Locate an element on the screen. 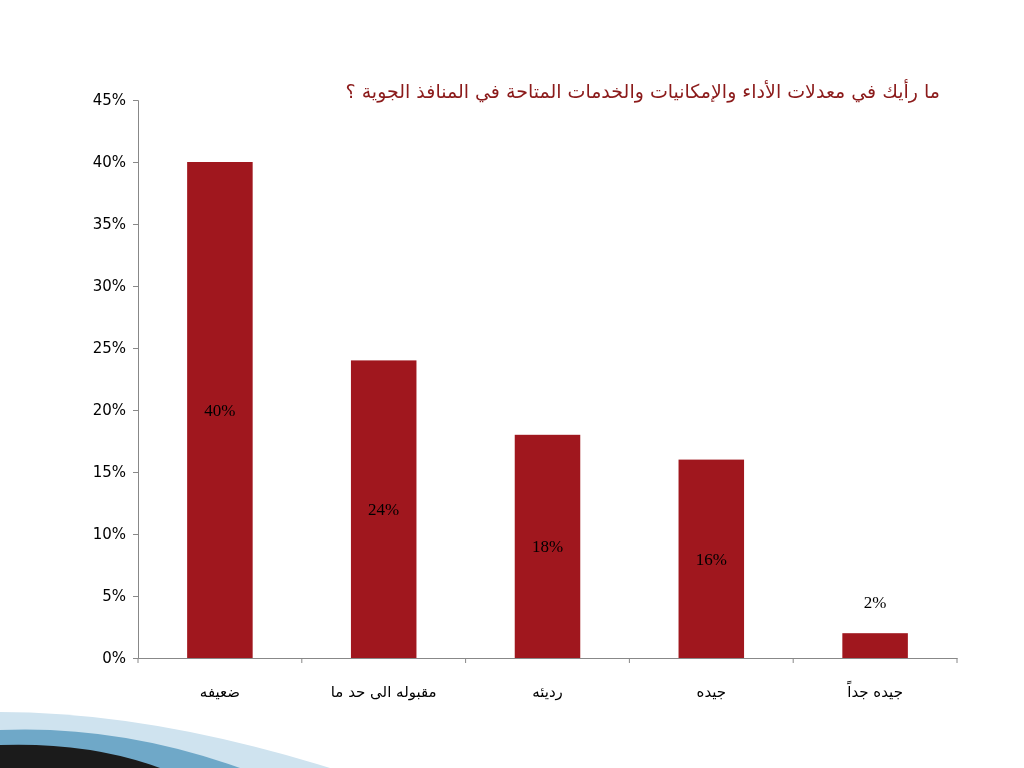 This screenshot has width=1024, height=768. y-tick-label: 0% is located at coordinates (114, 658).